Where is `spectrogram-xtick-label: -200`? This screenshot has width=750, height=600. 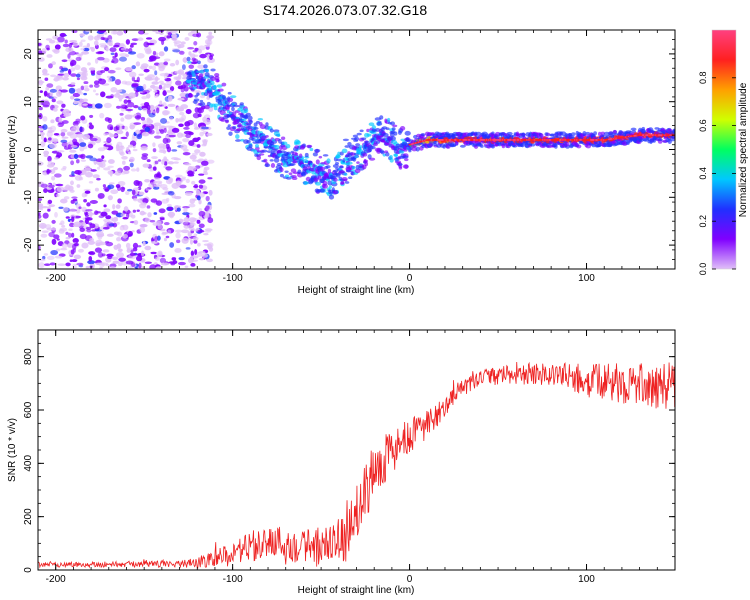
spectrogram-xtick-label: -200 is located at coordinates (56, 278).